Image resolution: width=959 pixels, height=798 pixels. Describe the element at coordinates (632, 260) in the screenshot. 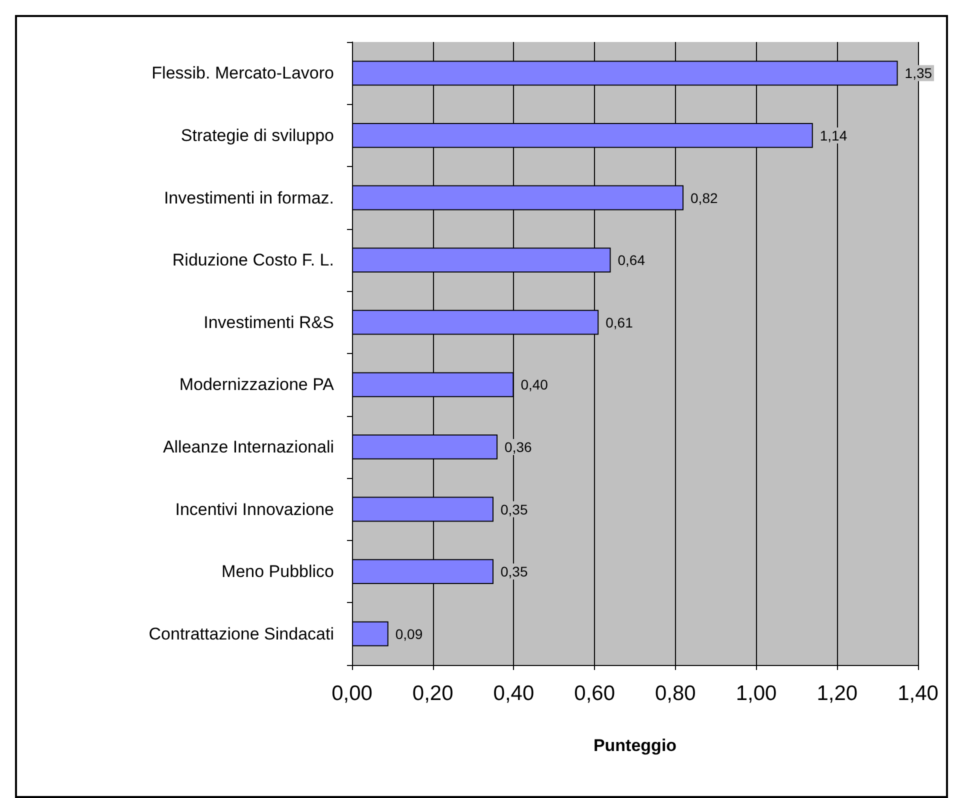

I see `data-label: 0,64` at that location.